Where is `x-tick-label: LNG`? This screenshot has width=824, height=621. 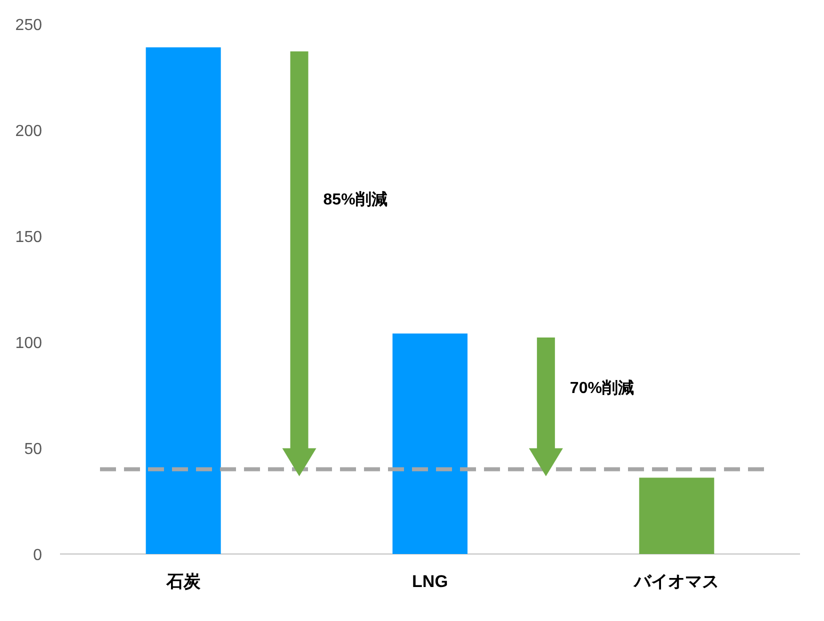
x-tick-label: LNG is located at coordinates (430, 581).